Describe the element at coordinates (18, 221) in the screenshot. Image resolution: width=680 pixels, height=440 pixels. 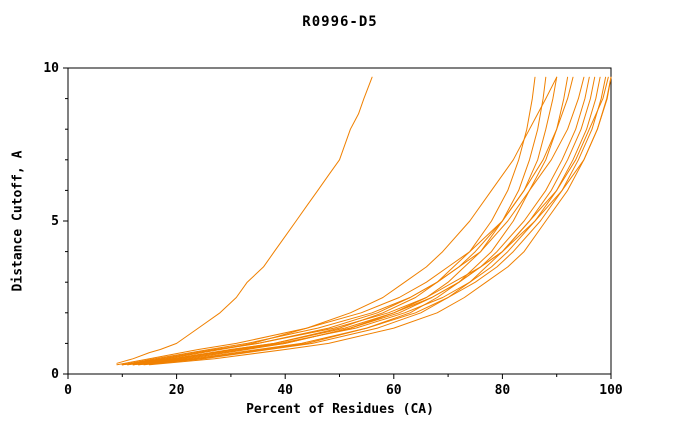
I see `y-axis-label: Distance Cutoff, A` at that location.